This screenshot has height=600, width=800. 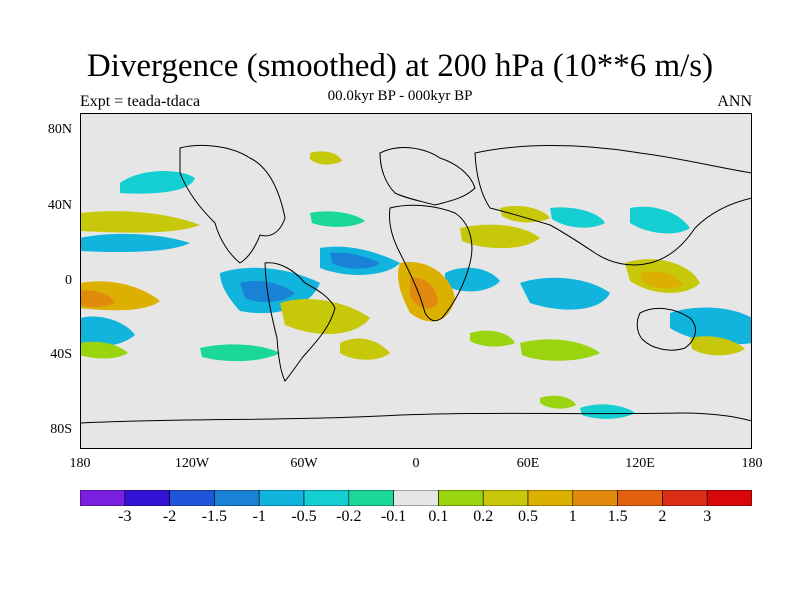 What do you see at coordinates (140, 101) in the screenshot?
I see `experiment-label: Expt = teada-tdaca` at bounding box center [140, 101].